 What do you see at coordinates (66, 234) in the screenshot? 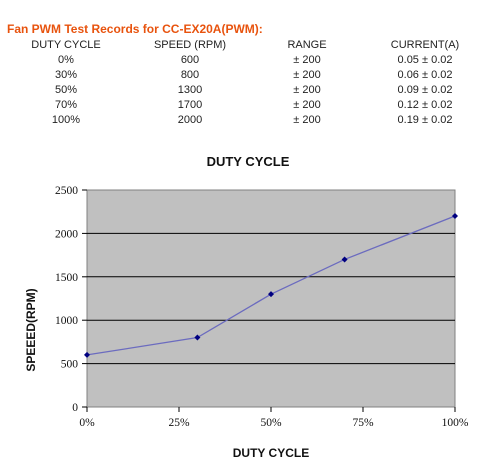
I see `y-tick-label: 2000` at bounding box center [66, 234].